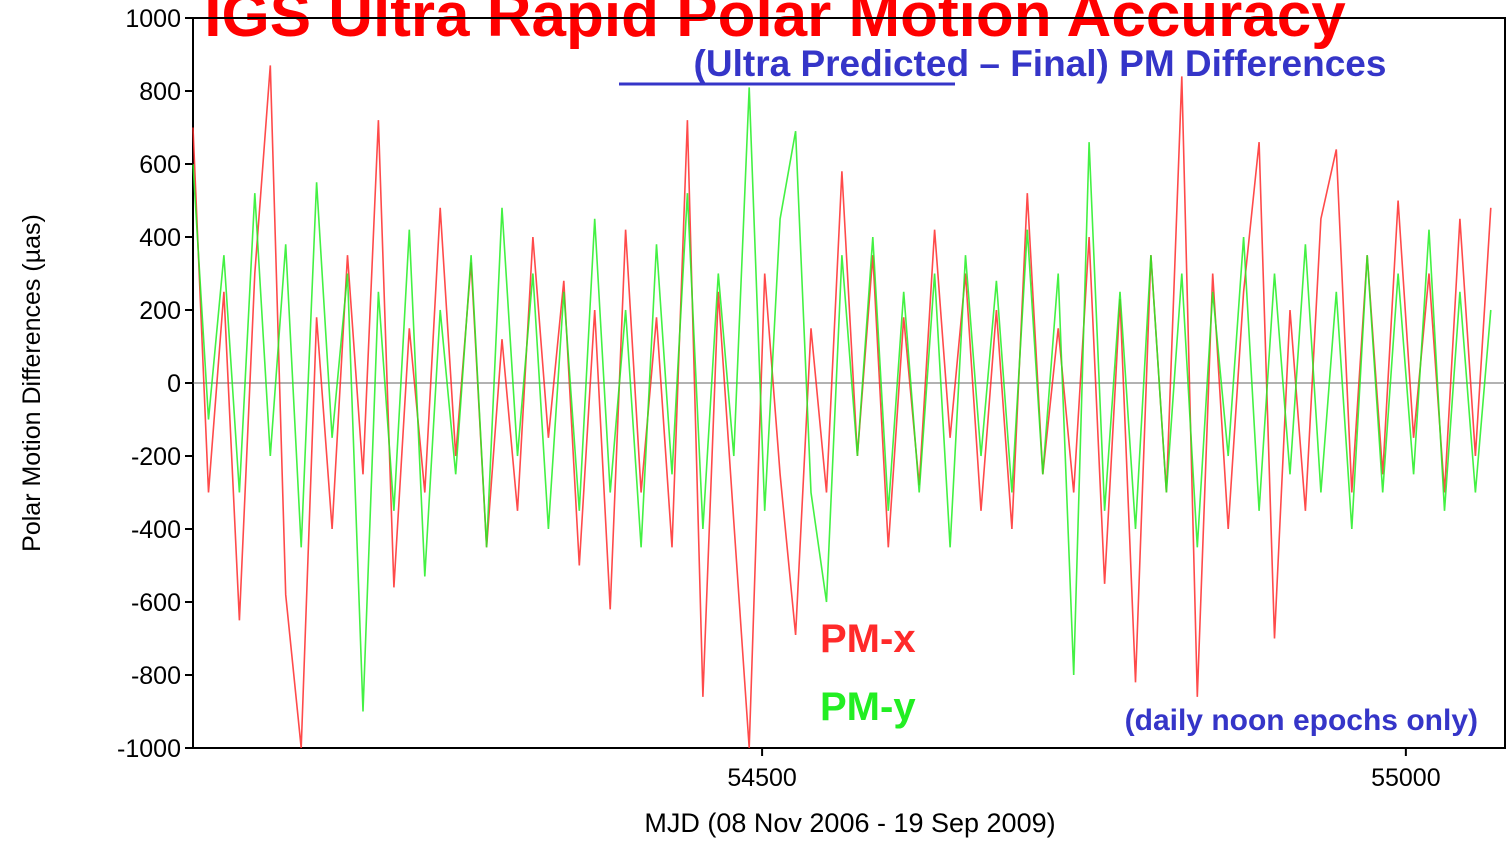  I want to click on y-tick-label: -800, so click(156, 676).